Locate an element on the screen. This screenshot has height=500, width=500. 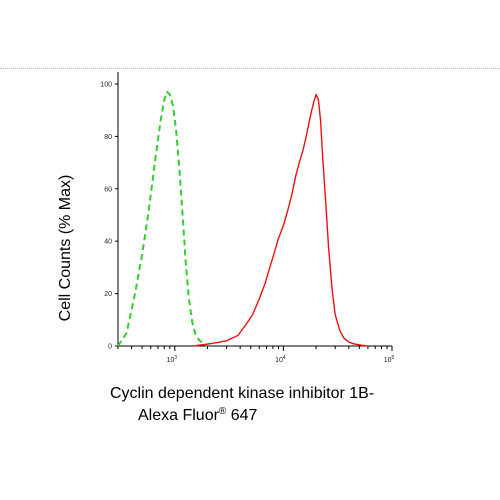
y-tick-label: 0 is located at coordinates (110, 347).